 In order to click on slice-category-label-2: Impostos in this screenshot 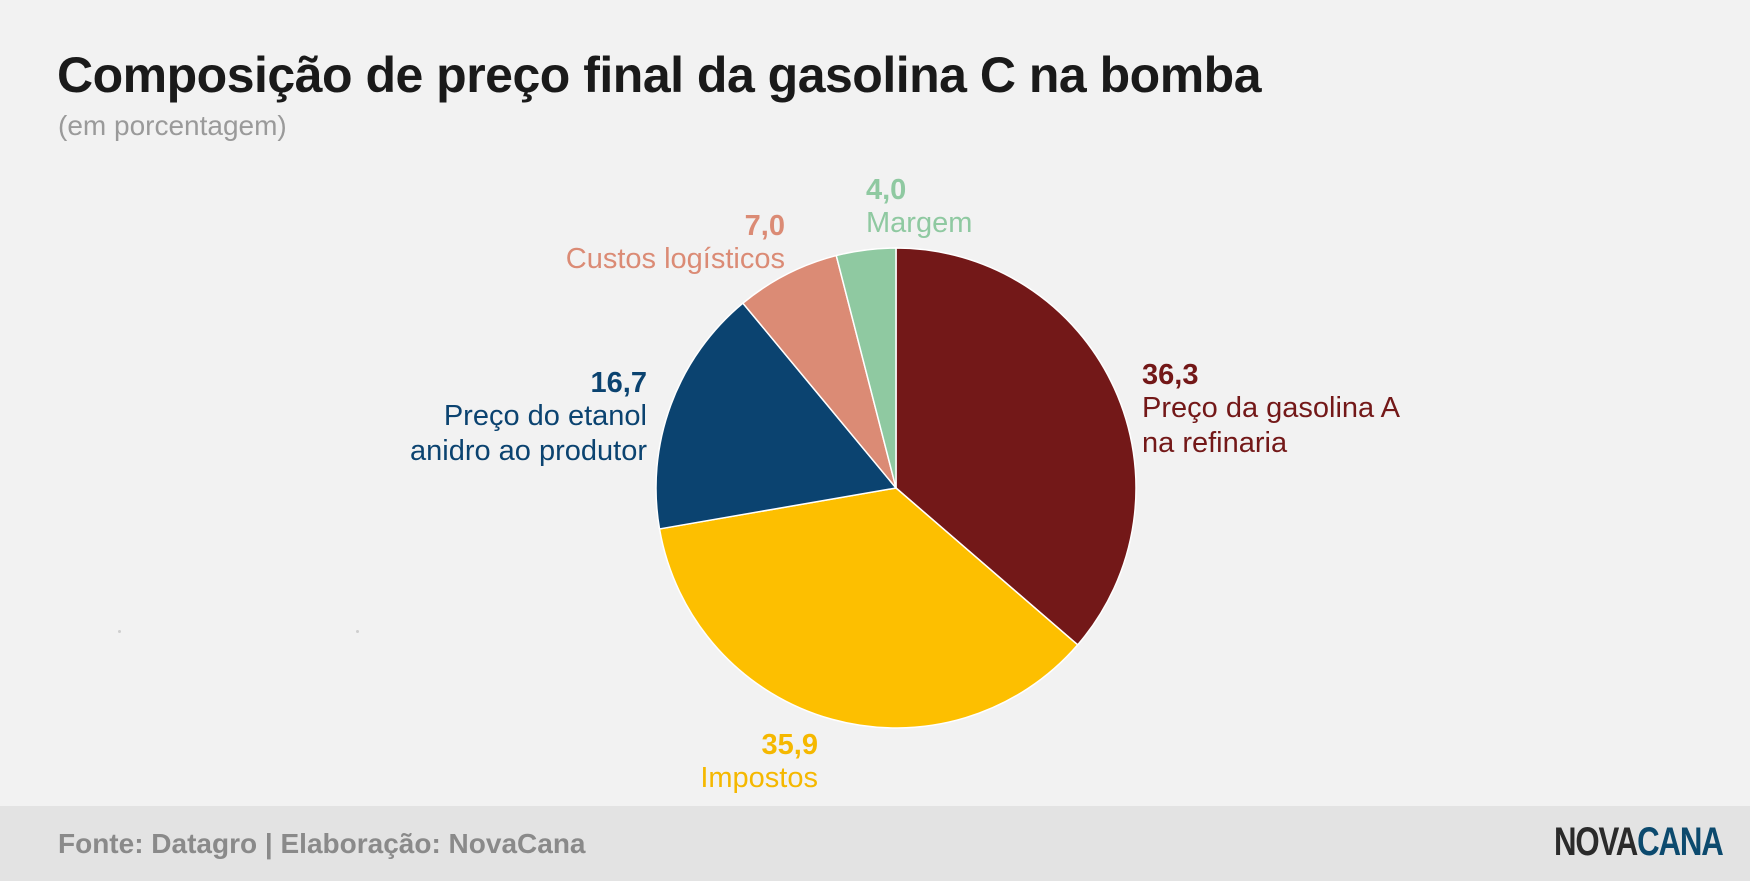, I will do `click(759, 778)`.